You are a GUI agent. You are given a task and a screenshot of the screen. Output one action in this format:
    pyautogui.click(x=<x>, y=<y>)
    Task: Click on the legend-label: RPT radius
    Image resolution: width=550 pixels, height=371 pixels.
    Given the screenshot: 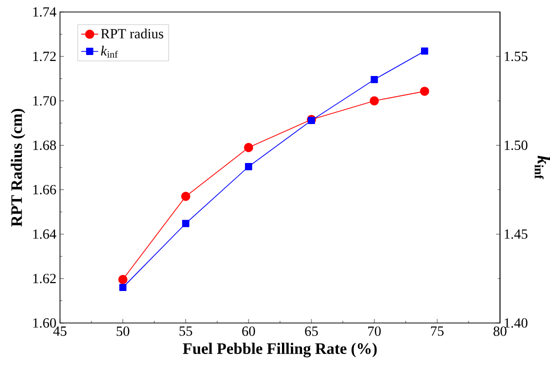 What is the action you would take?
    pyautogui.click(x=132, y=33)
    